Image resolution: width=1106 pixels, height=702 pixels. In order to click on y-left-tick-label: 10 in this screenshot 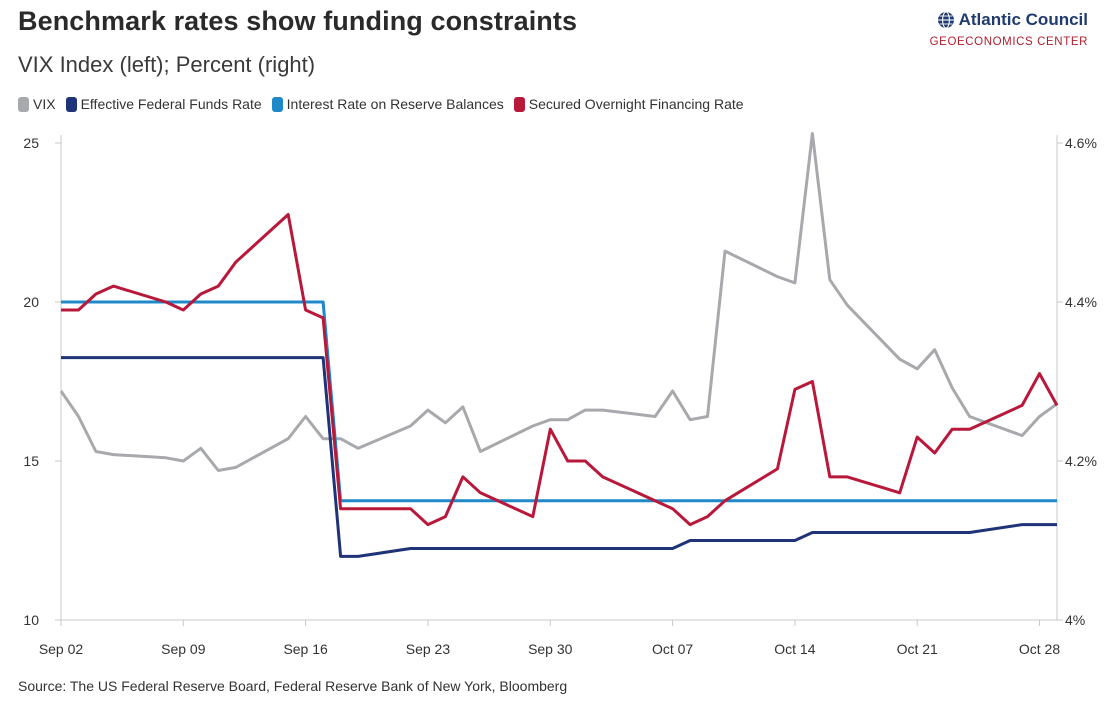, I will do `click(31, 620)`.